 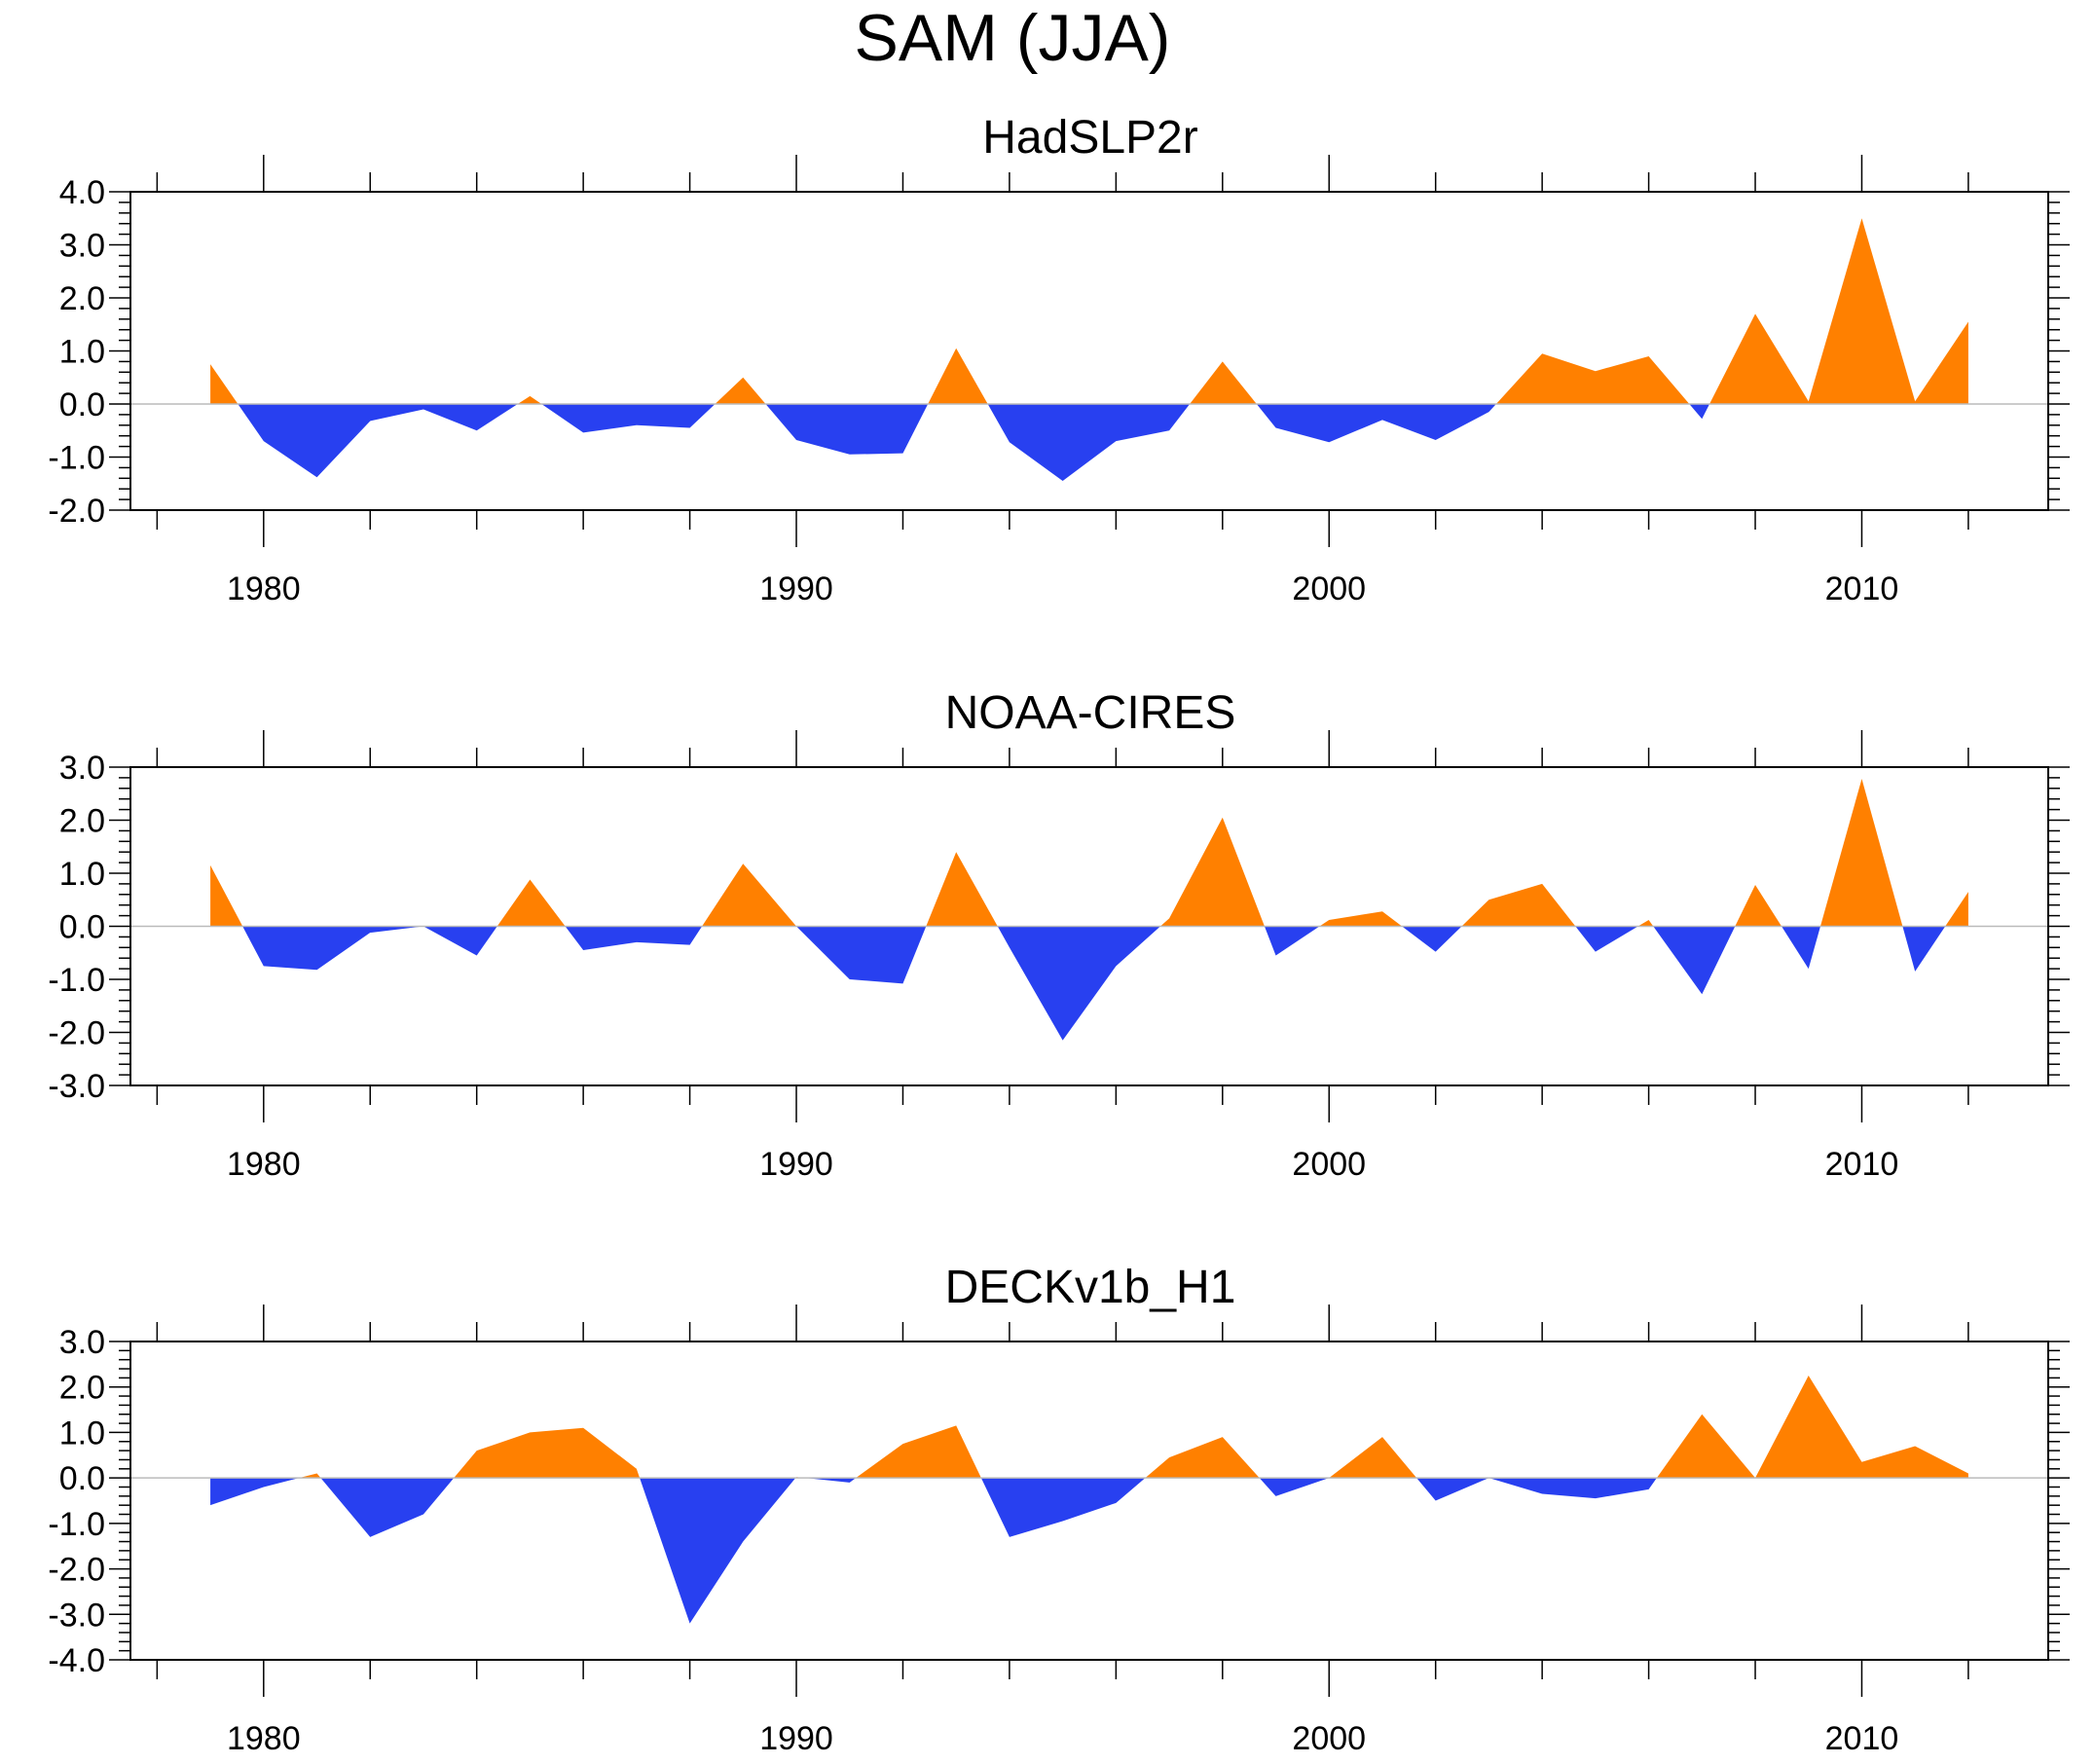 I want to click on figure-title: SAM (JJA), so click(x=1013, y=38).